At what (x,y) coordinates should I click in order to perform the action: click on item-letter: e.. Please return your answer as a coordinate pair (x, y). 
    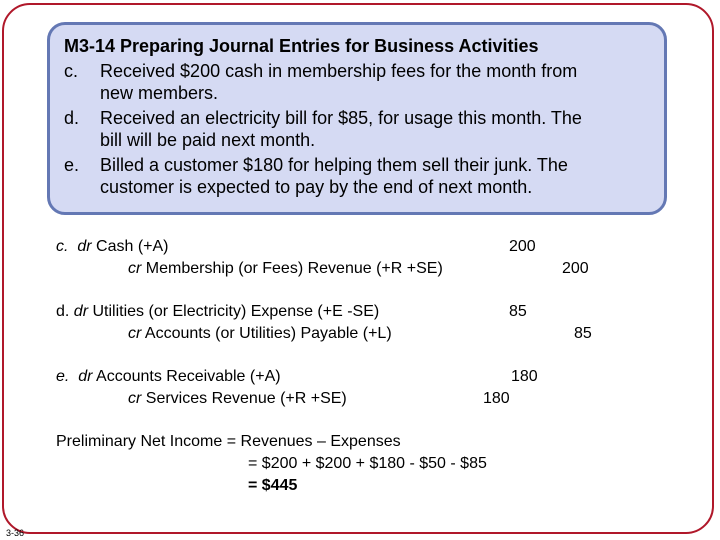
    Looking at the image, I should click on (72, 165).